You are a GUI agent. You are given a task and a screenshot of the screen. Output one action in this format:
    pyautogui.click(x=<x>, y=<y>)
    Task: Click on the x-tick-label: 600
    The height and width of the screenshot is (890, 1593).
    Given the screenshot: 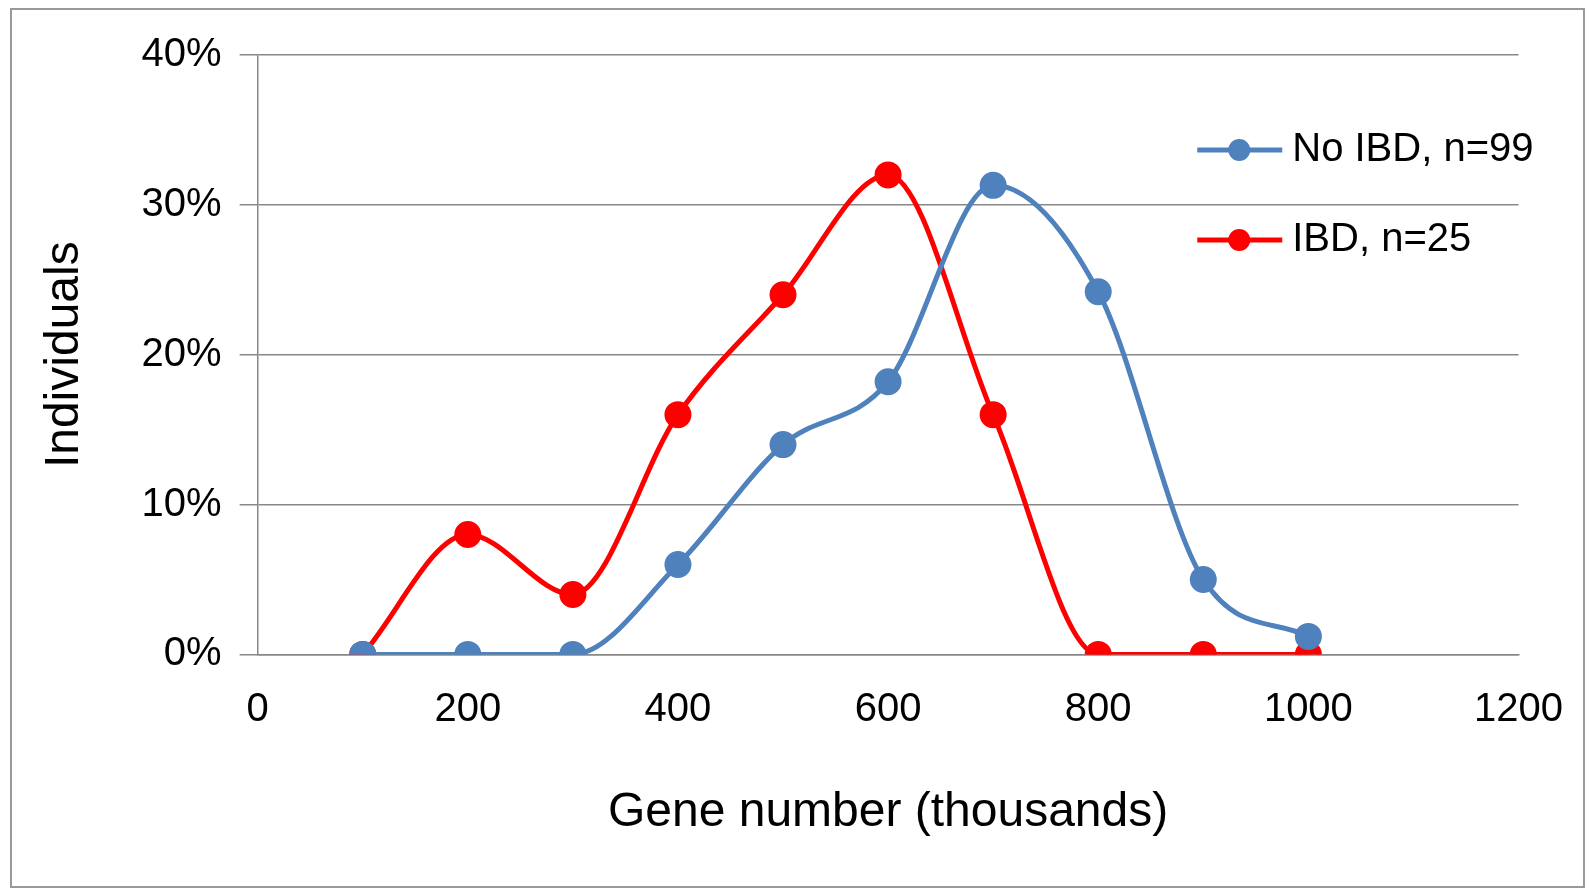 What is the action you would take?
    pyautogui.click(x=888, y=707)
    